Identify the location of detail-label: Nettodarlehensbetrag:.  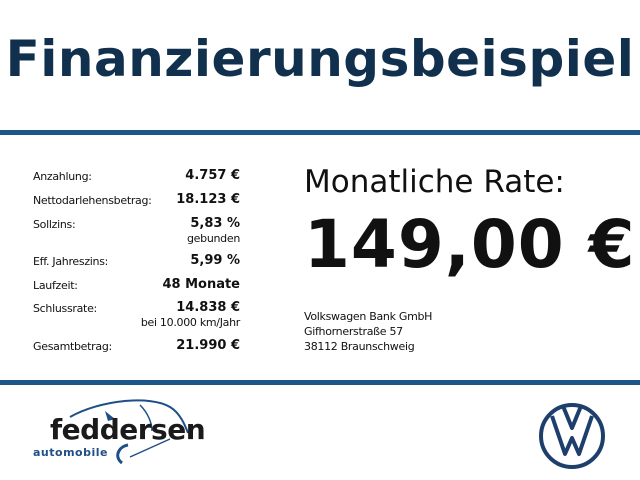
(92, 200).